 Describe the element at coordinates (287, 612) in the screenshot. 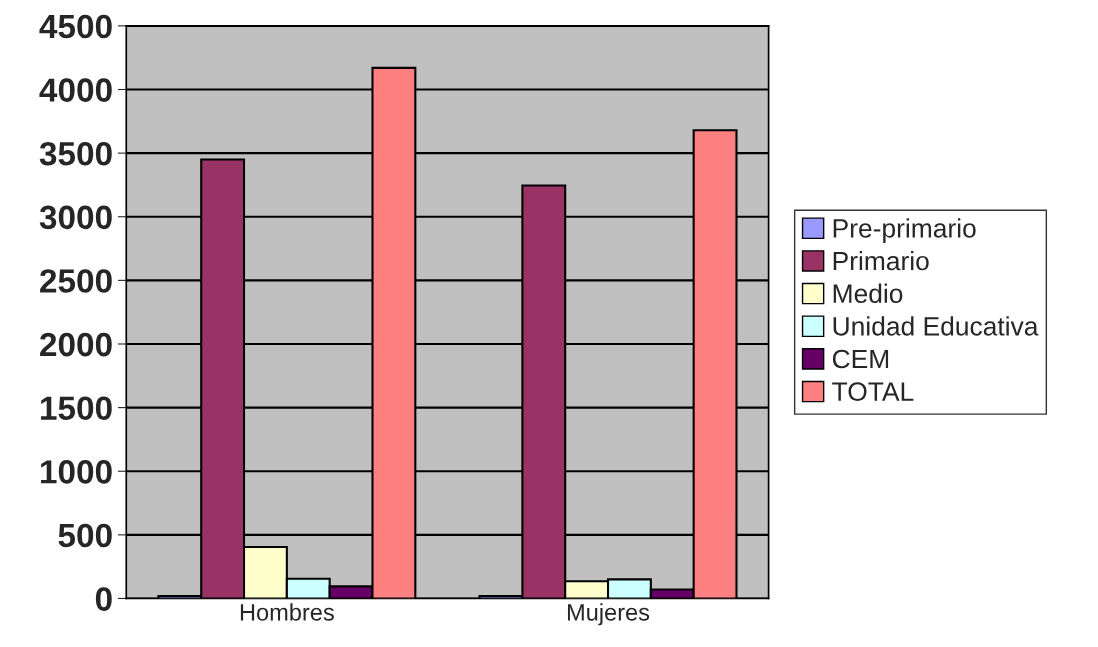

I see `x-tick-label: Hombres` at that location.